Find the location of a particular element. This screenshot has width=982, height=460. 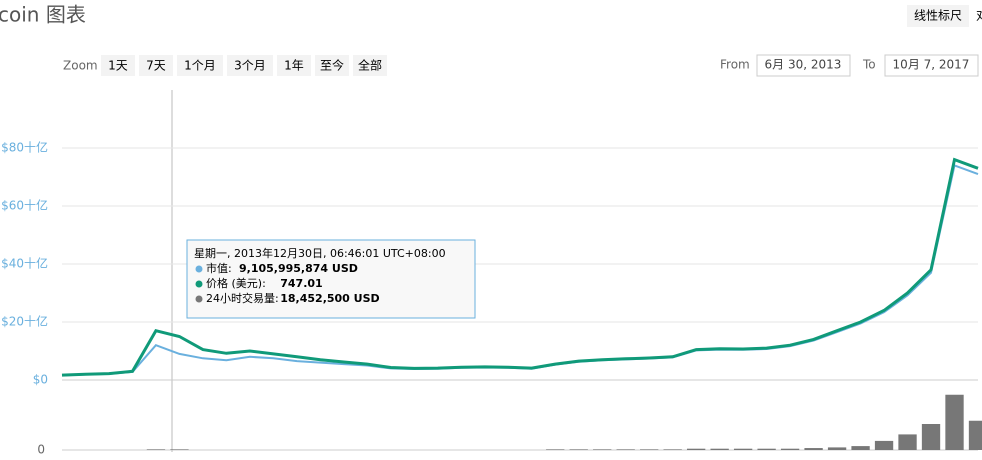

zoom-button: 1年 is located at coordinates (294, 66).